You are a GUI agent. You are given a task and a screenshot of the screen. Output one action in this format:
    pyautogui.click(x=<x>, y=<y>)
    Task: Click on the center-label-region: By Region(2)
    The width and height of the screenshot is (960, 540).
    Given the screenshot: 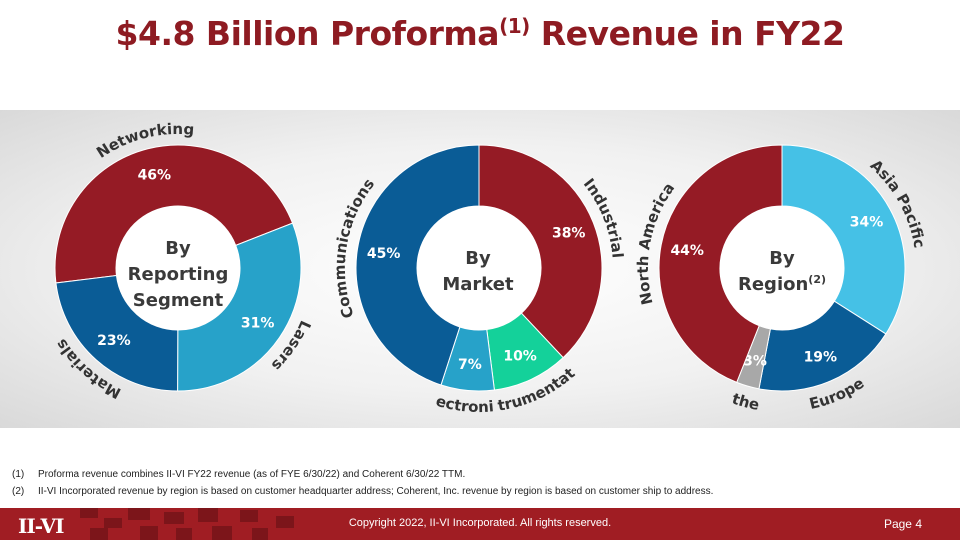 What is the action you would take?
    pyautogui.click(x=782, y=271)
    